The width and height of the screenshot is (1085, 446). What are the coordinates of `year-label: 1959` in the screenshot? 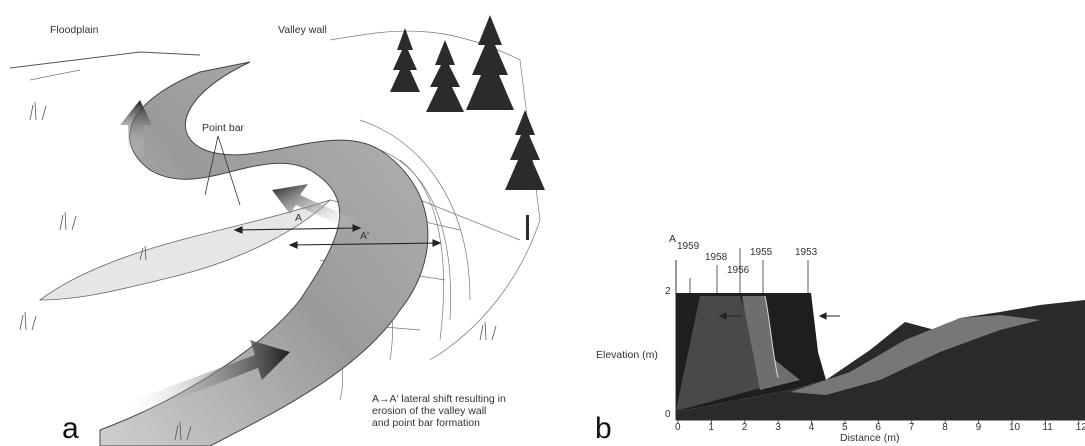 It's located at (688, 246).